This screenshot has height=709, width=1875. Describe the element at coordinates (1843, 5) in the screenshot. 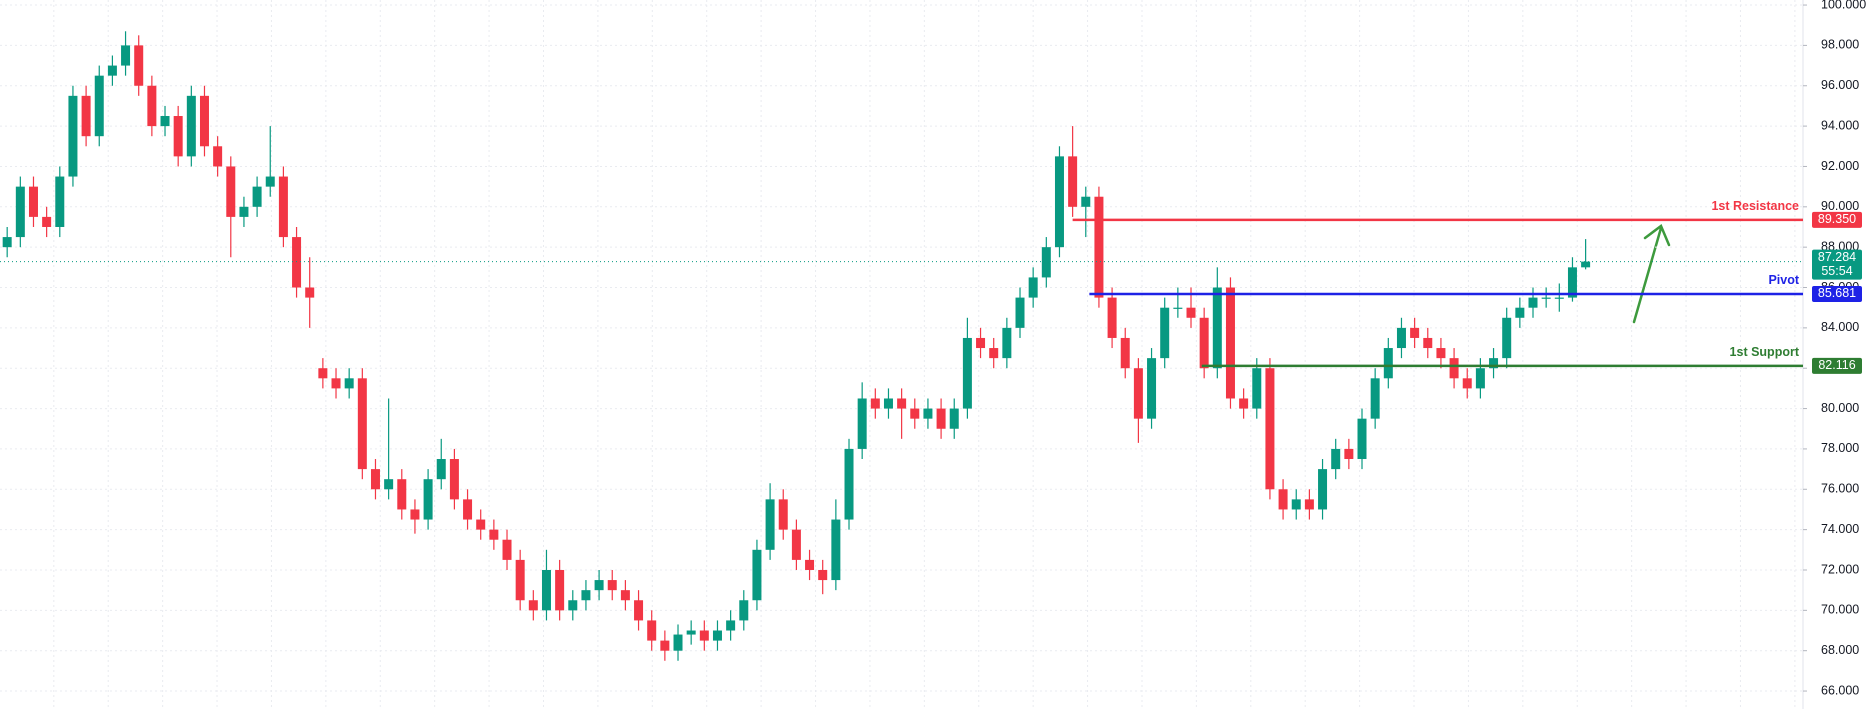

I see `y-tick-label: 100.000` at that location.